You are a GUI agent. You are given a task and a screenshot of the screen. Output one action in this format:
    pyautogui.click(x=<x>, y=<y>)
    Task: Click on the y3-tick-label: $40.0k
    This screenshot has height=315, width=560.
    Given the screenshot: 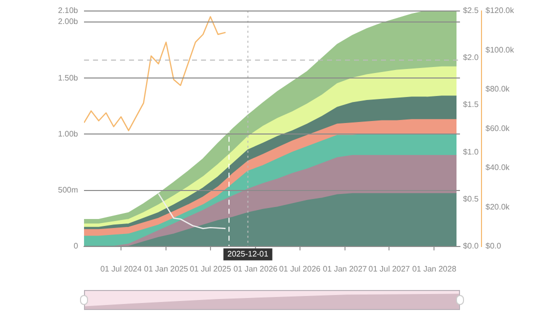 What is the action you would take?
    pyautogui.click(x=498, y=167)
    